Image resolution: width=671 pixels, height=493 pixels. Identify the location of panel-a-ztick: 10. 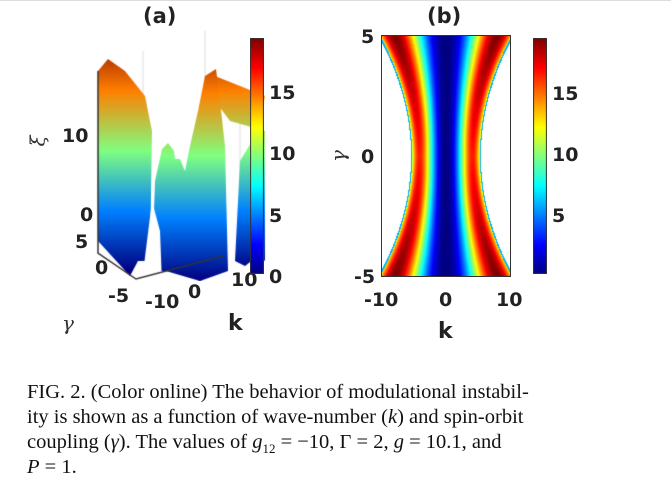
(75, 136).